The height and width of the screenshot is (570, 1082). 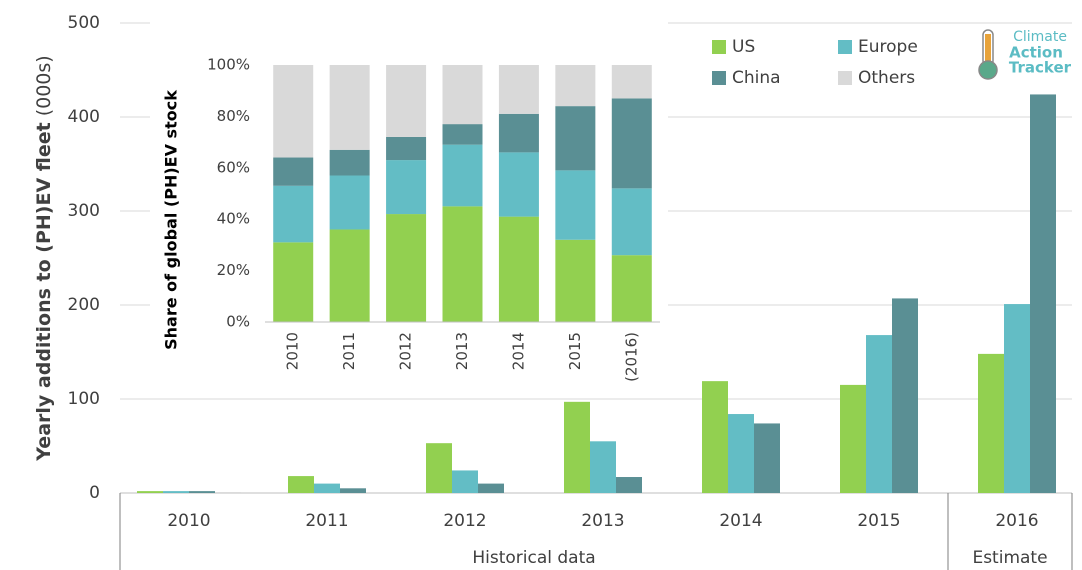 What do you see at coordinates (44, 291) in the screenshot?
I see `y-axis-label-main: Yearly additions to (PH)EV fleet` at bounding box center [44, 291].